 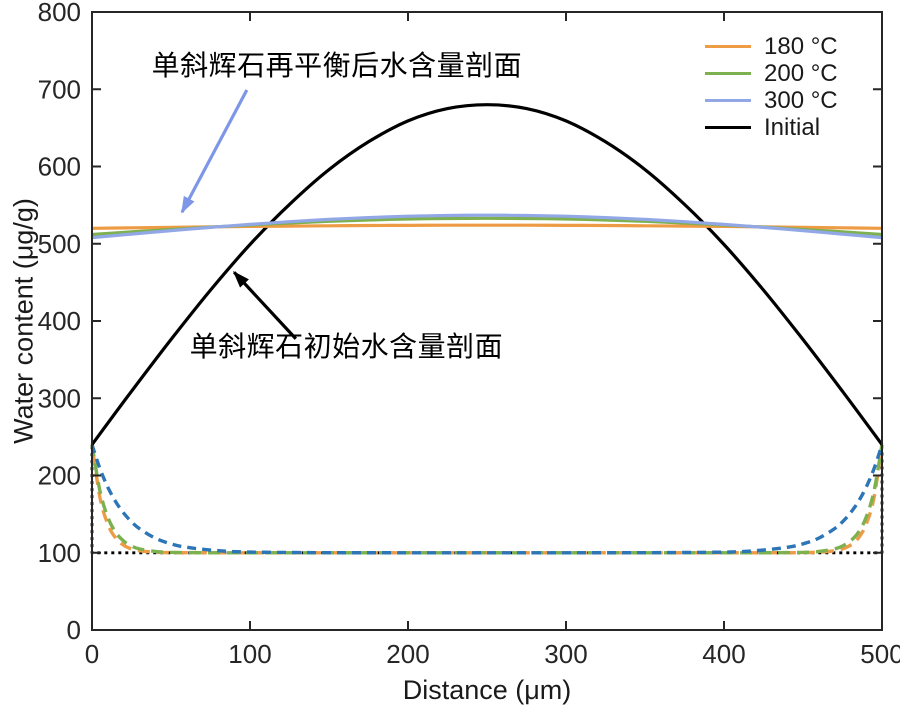 I want to click on annotation-initial-profile: 单斜辉石初始水含量剖面, so click(x=346, y=346).